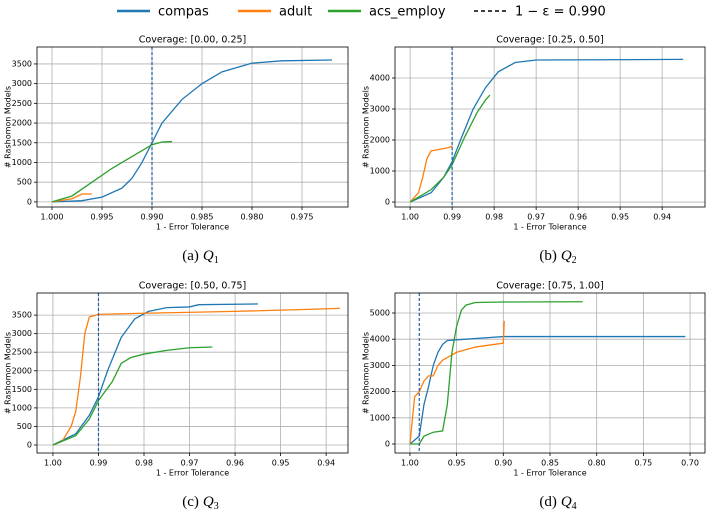 This screenshot has width=714, height=514. What do you see at coordinates (574, 506) in the screenshot?
I see `caption-subscript: 4` at bounding box center [574, 506].